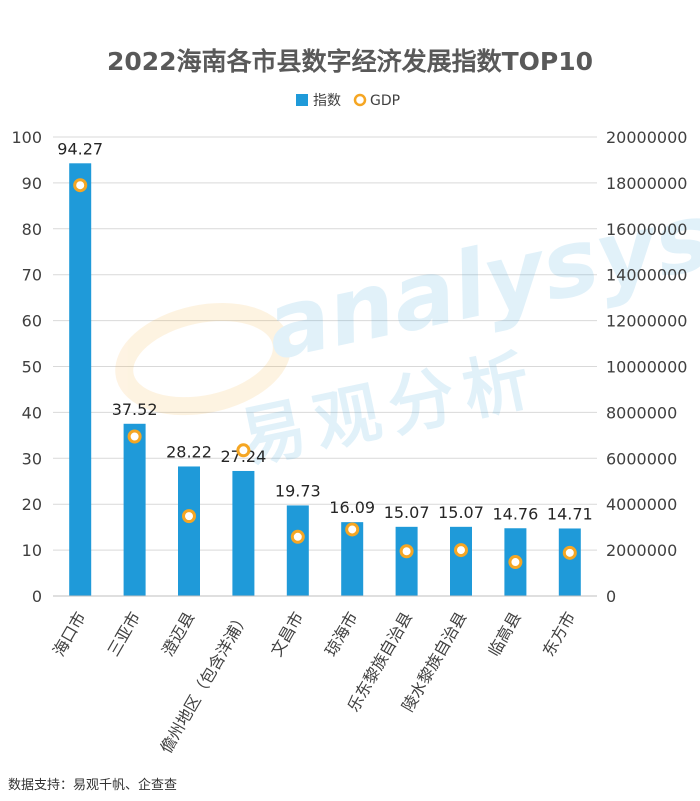 The width and height of the screenshot is (700, 801). What do you see at coordinates (287, 634) in the screenshot?
I see `x-tick-label: 文昌市` at bounding box center [287, 634].